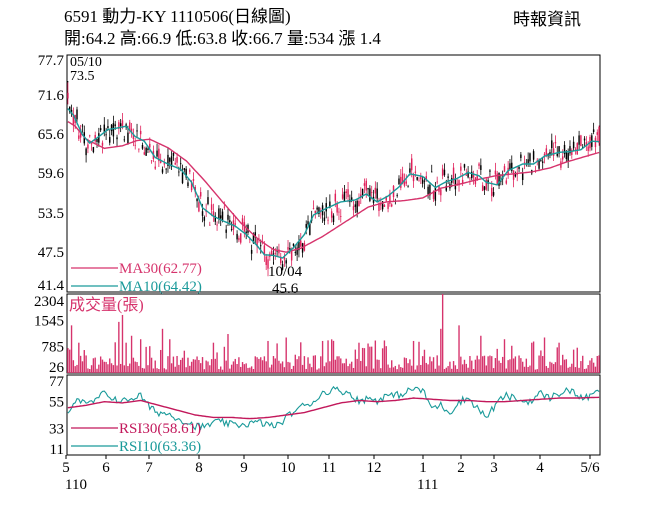 This screenshot has height=506, width=656. I want to click on x-tick-label: 4, so click(540, 468).